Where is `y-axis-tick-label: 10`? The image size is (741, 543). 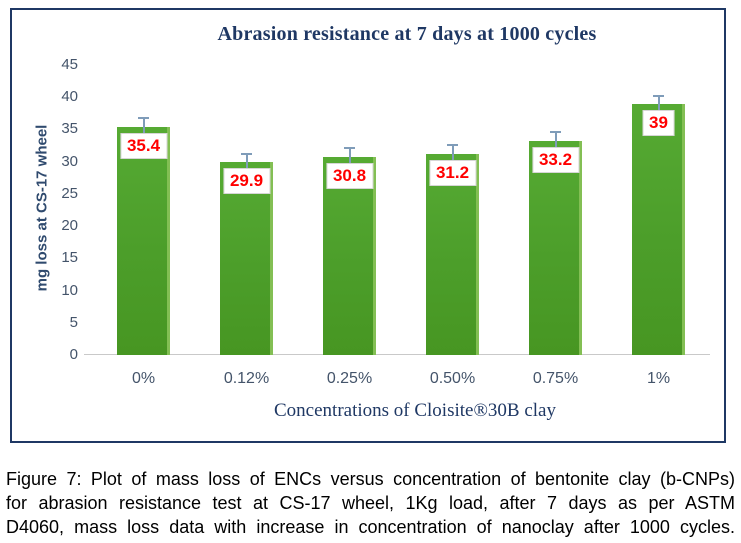
y-axis-tick-label: 10 is located at coordinates (69, 290).